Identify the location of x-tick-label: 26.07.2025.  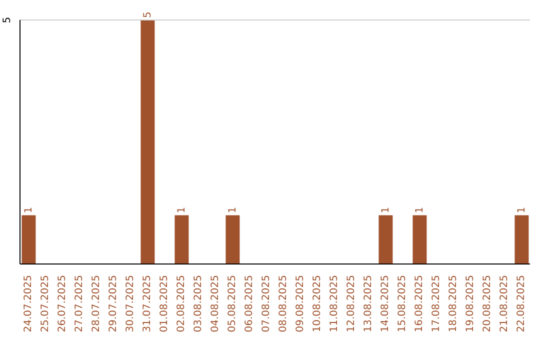
(62, 303).